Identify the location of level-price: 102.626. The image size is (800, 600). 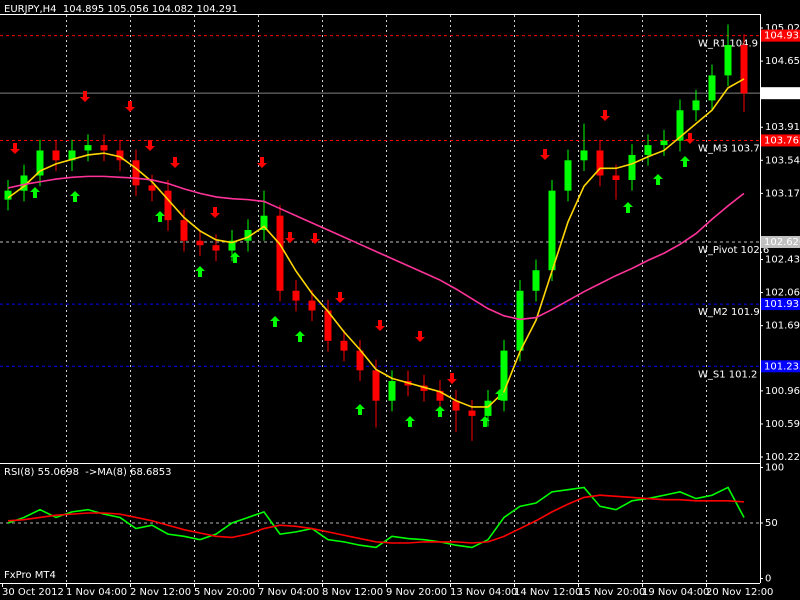
(782, 242).